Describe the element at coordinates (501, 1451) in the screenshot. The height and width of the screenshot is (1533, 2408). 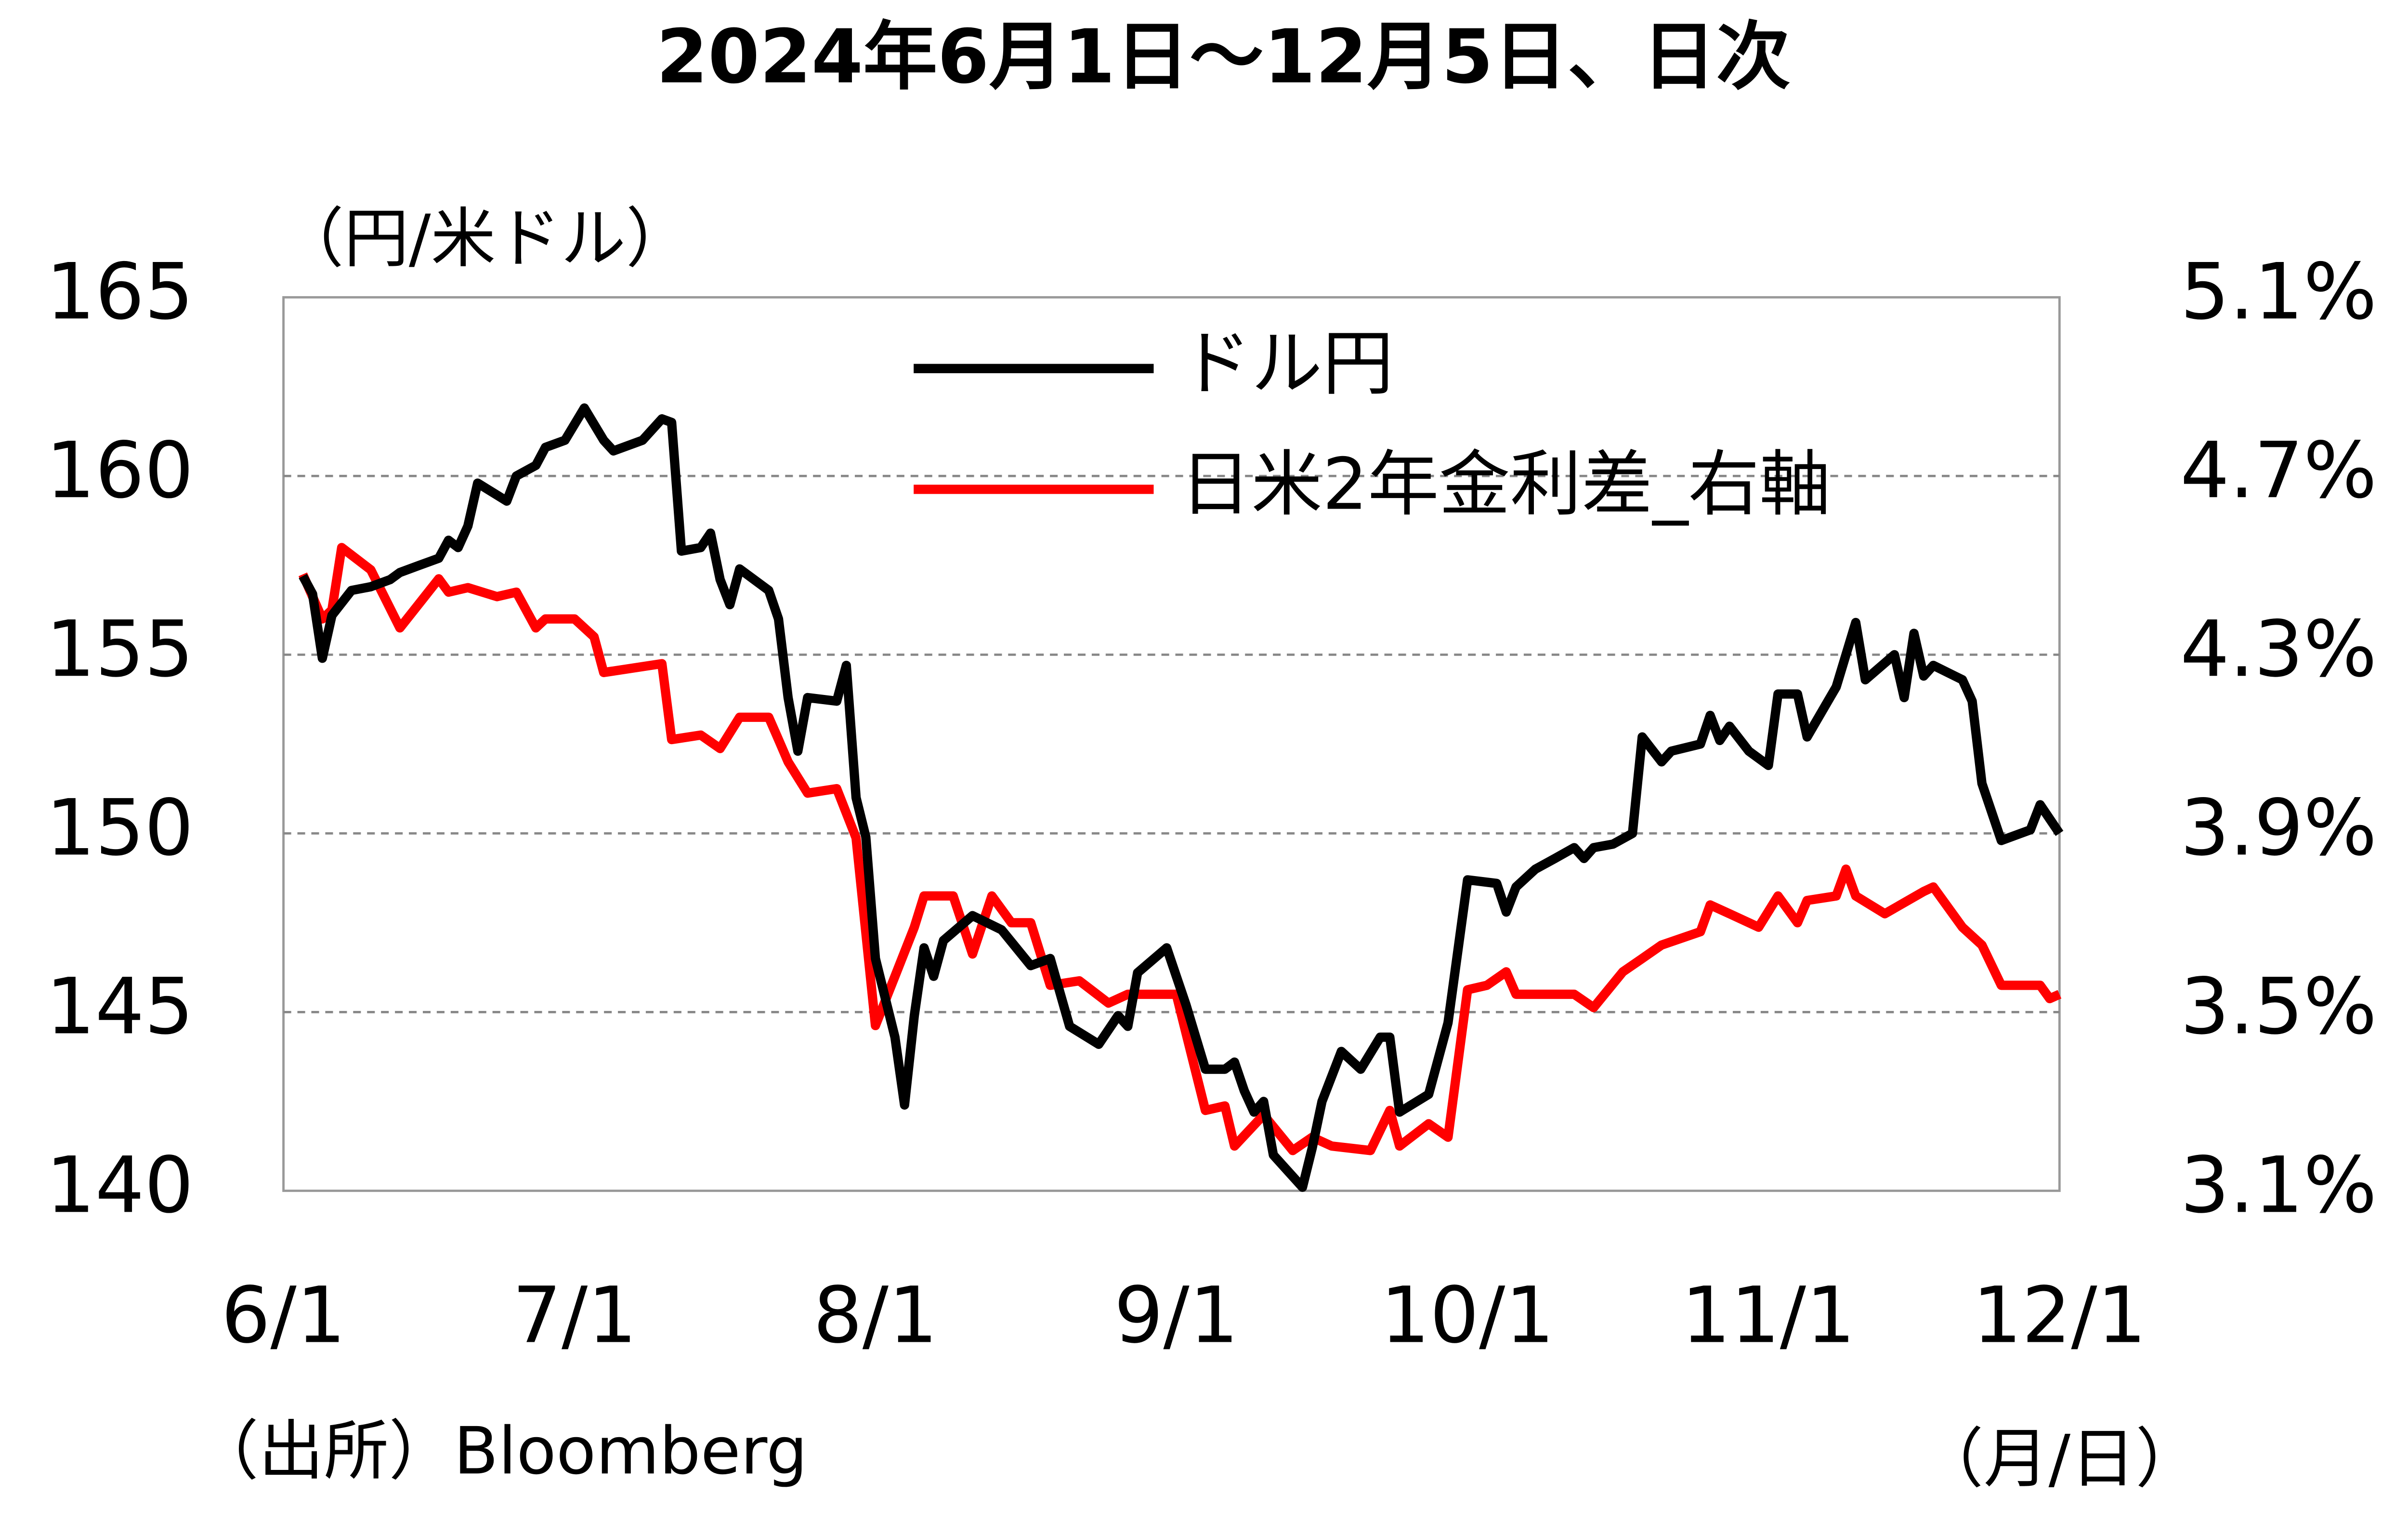
I see `source: （出所）Bloomberg` at that location.